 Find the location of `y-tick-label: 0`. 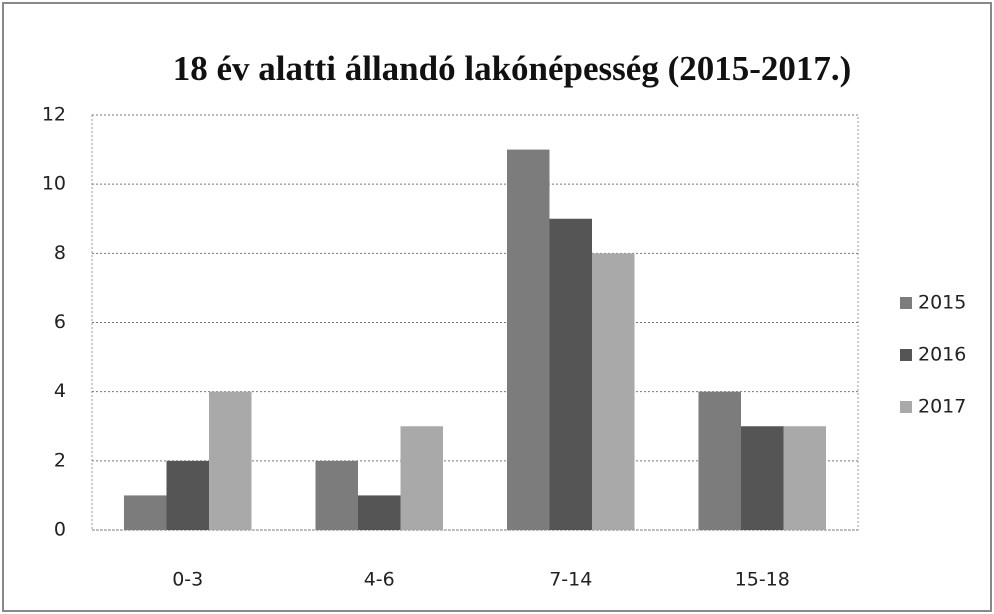

y-tick-label: 0 is located at coordinates (60, 530).